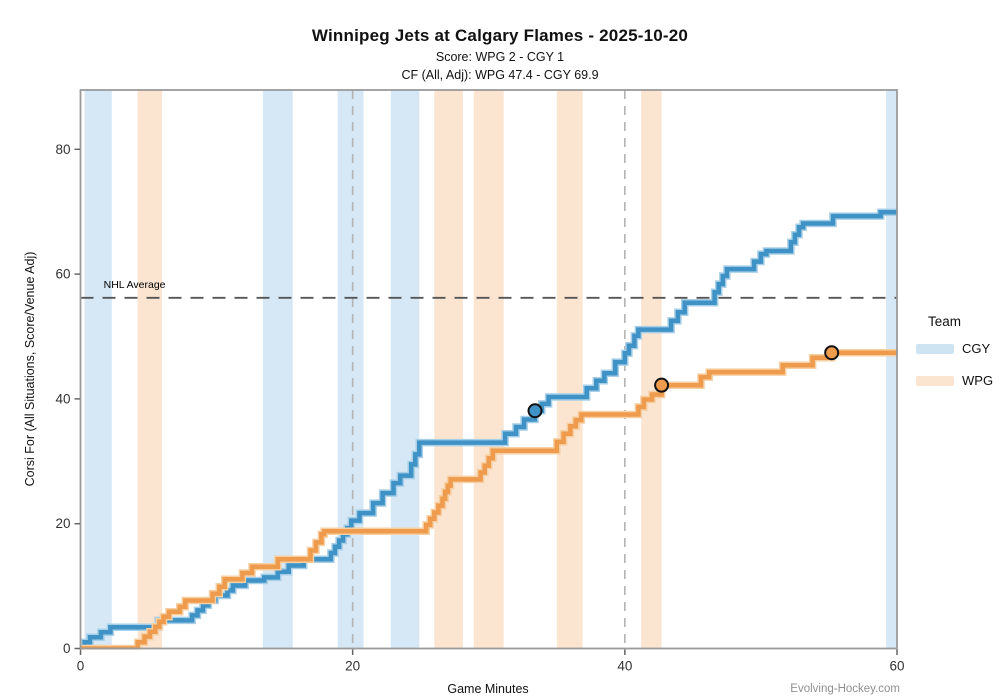 The image size is (1000, 700). Describe the element at coordinates (67, 648) in the screenshot. I see `y-tick-label: 0` at that location.